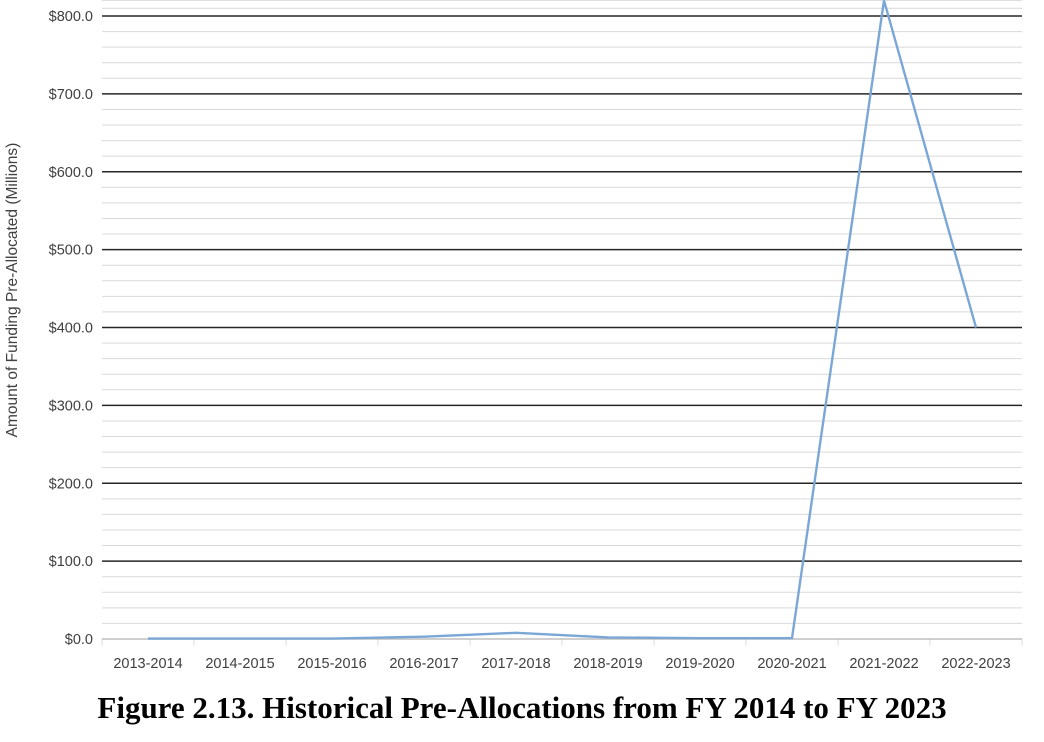 The width and height of the screenshot is (1044, 742). I want to click on x-tick-label: 2021-2022, so click(883, 664).